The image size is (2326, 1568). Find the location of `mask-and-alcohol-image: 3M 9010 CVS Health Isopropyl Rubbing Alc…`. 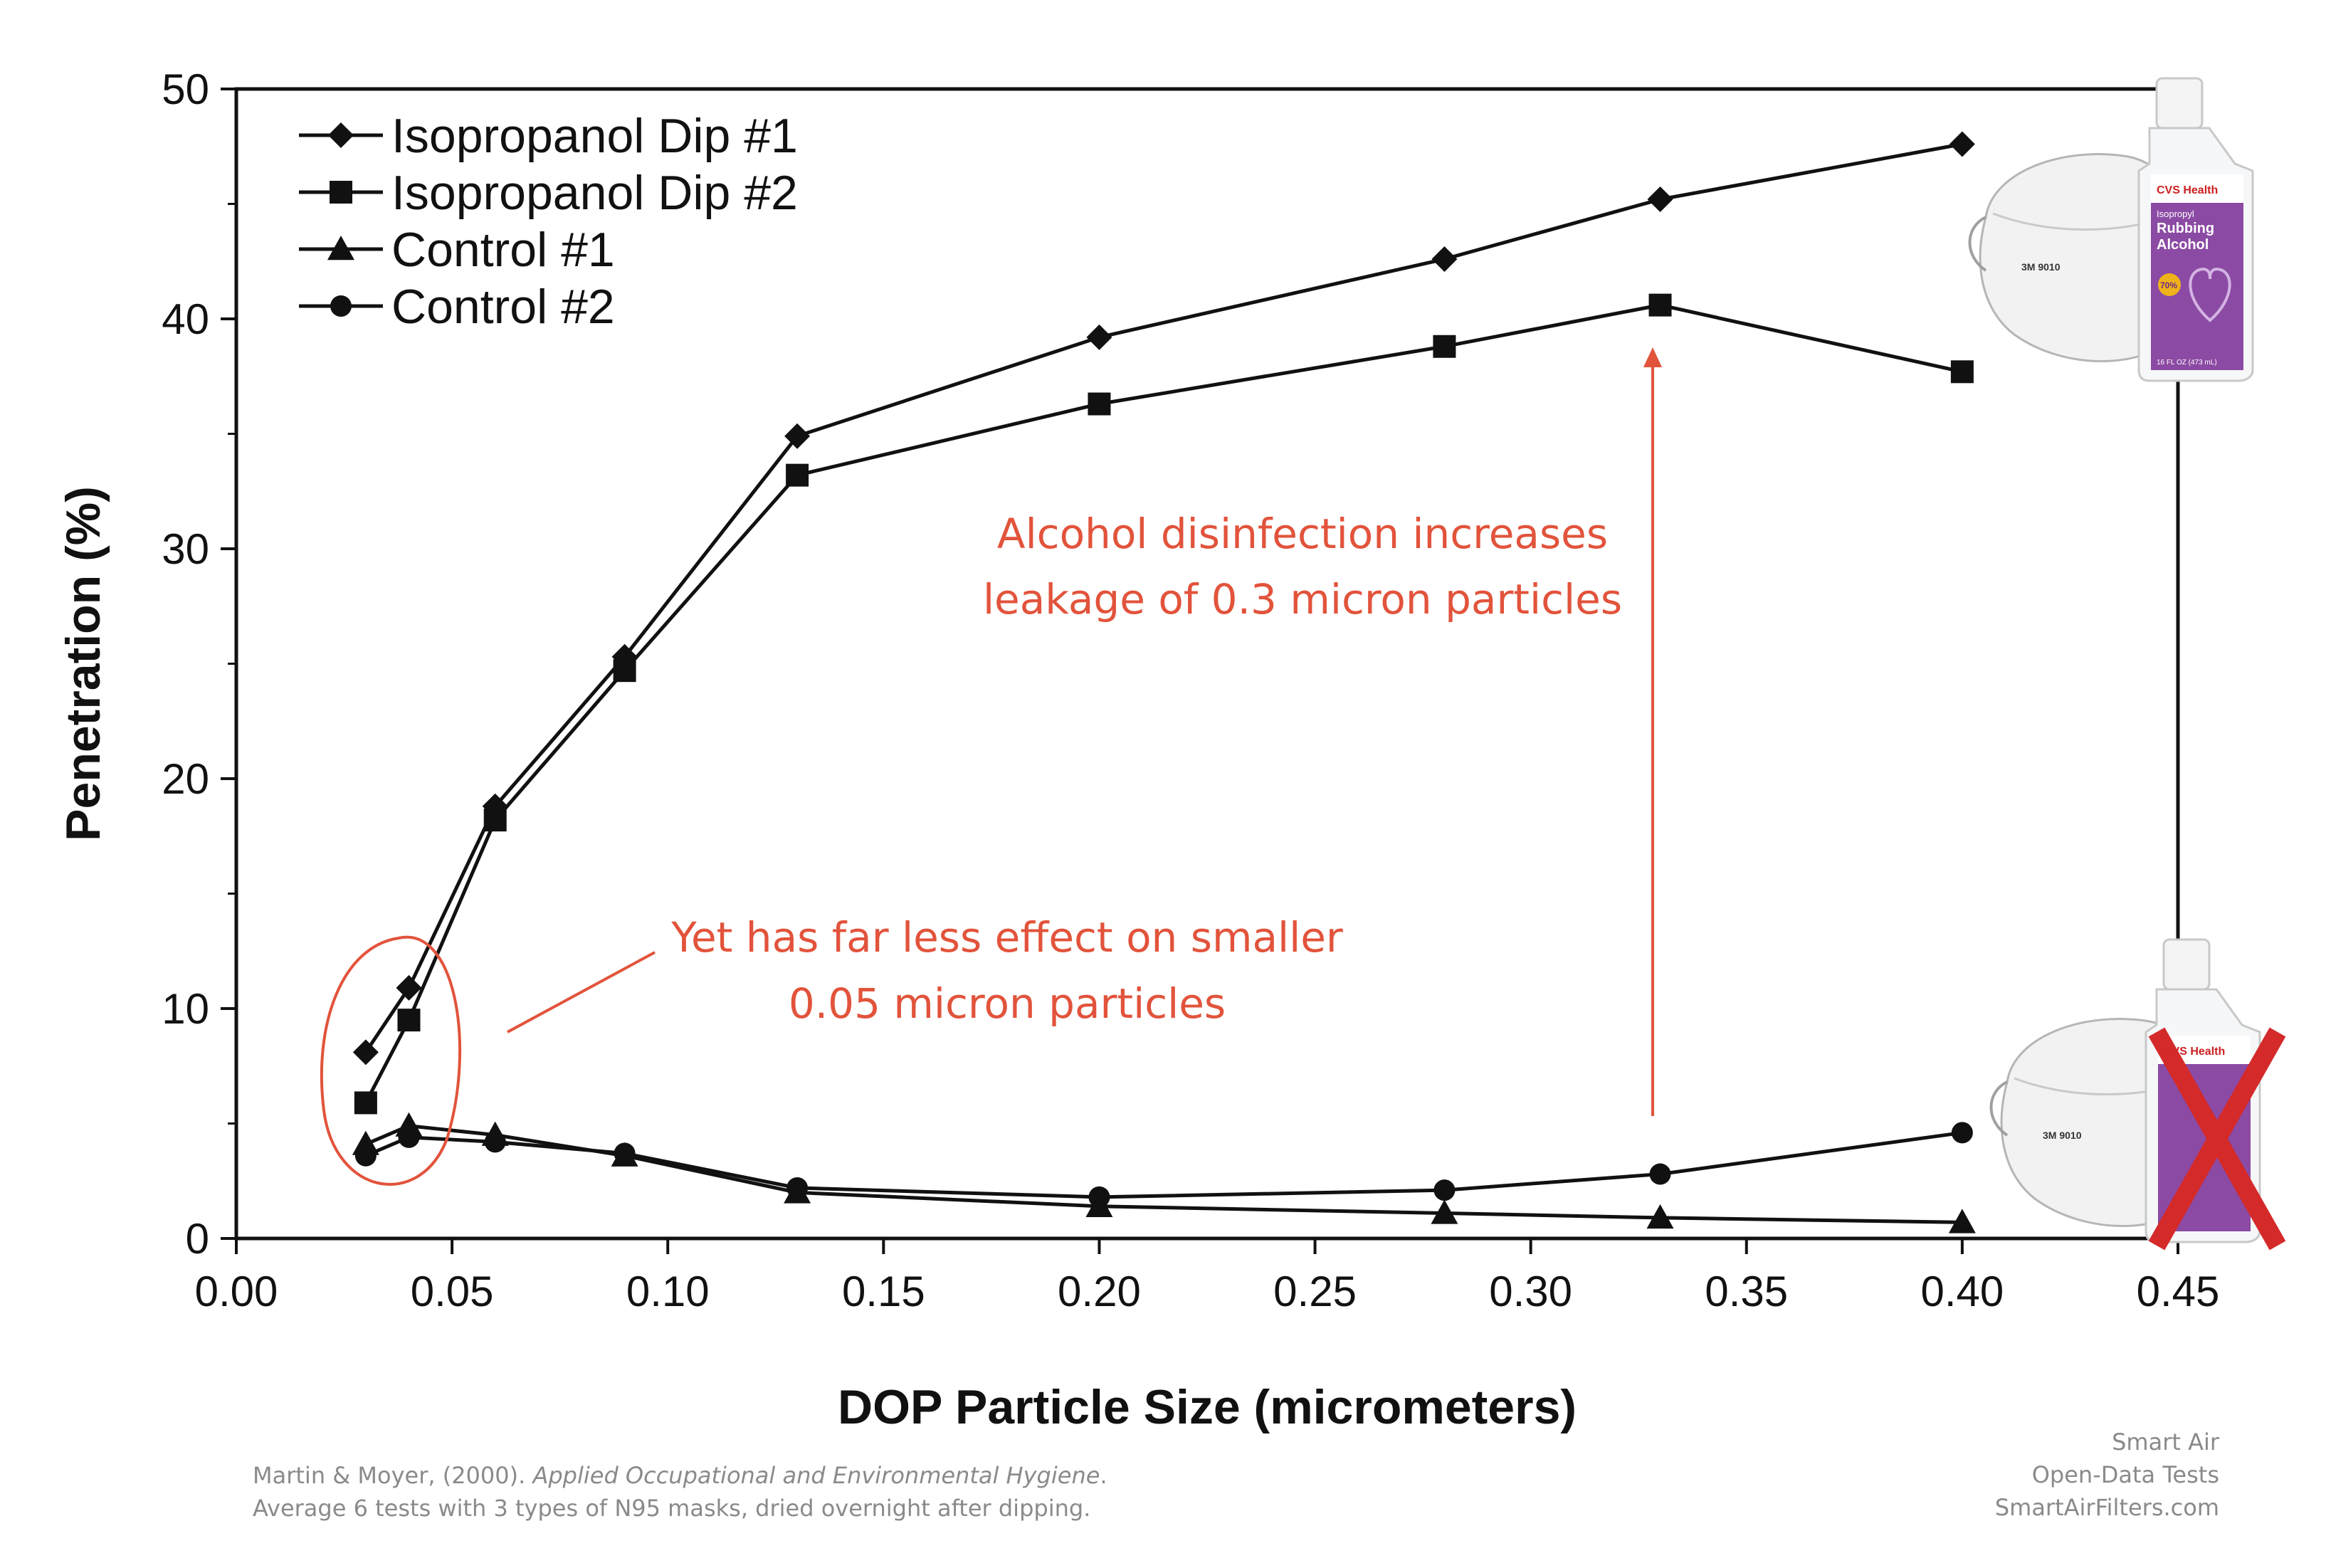

mask-and-alcohol-image: 3M 9010 CVS Health Isopropyl Rubbing Alc… is located at coordinates (2111, 229).